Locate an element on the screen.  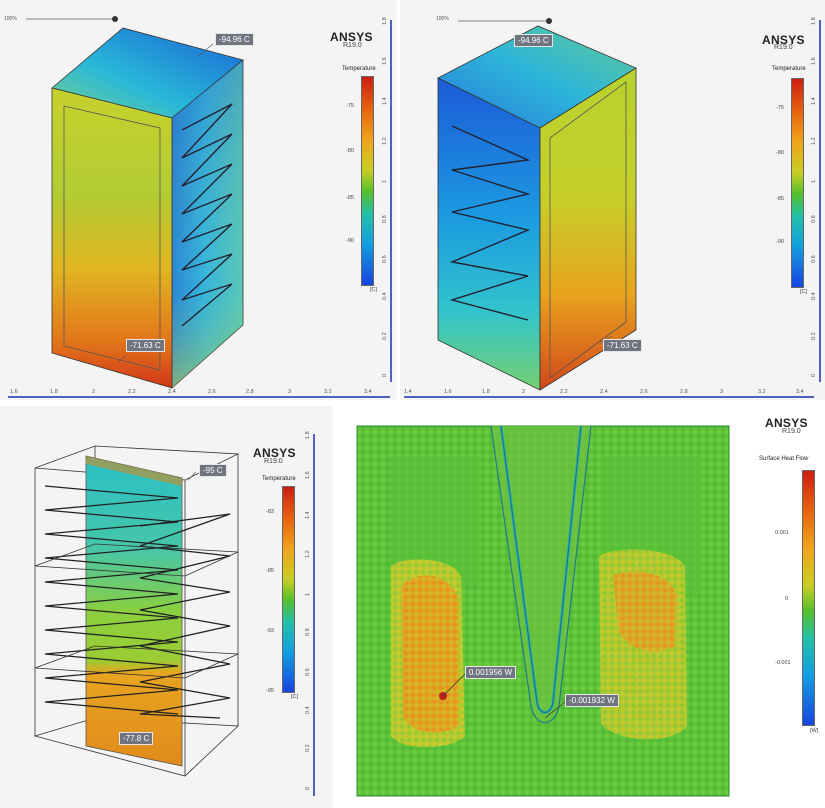
ruler-tick: 2.4 is located at coordinates (172, 392).